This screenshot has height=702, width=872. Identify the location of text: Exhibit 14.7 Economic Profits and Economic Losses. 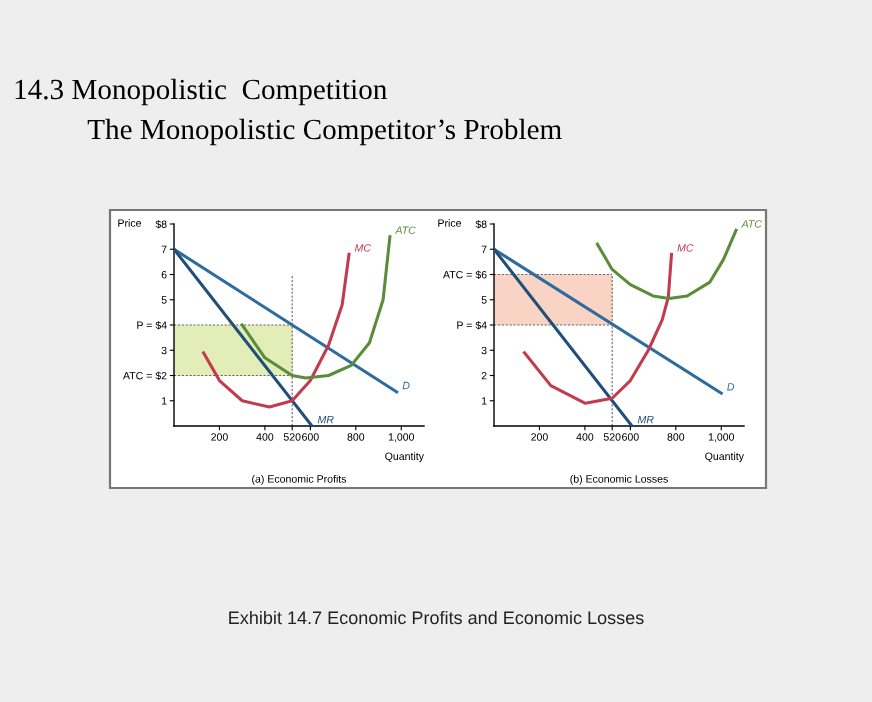
(436, 617).